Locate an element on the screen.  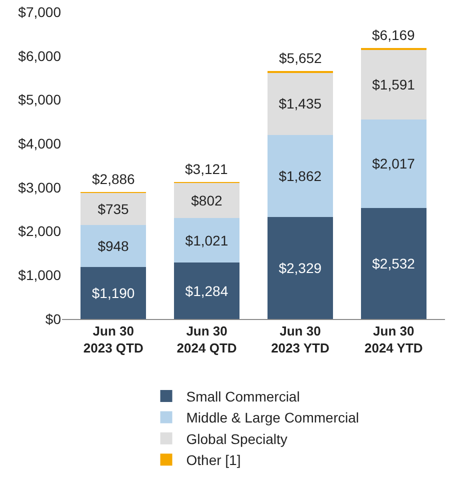
y-tick-label: $3,000 is located at coordinates (40, 187).